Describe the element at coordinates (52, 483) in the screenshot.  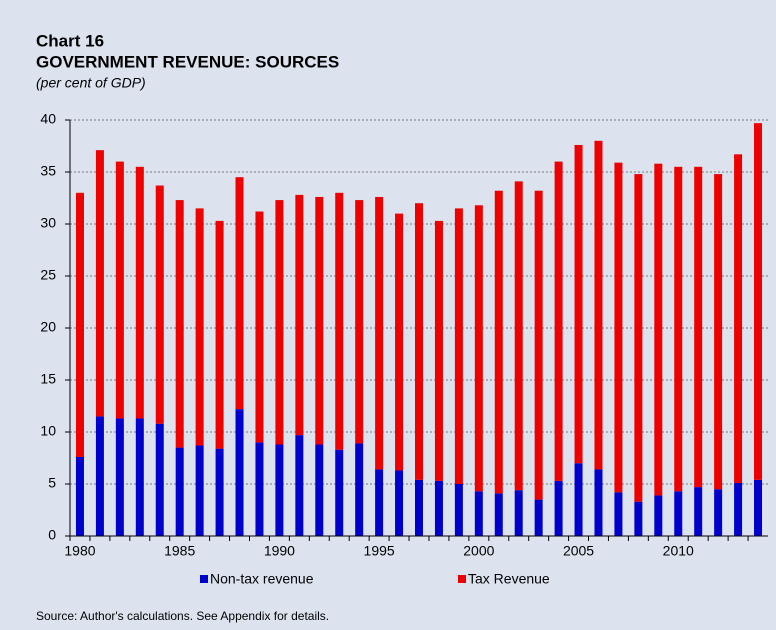
I see `y-tick-label: 5` at that location.